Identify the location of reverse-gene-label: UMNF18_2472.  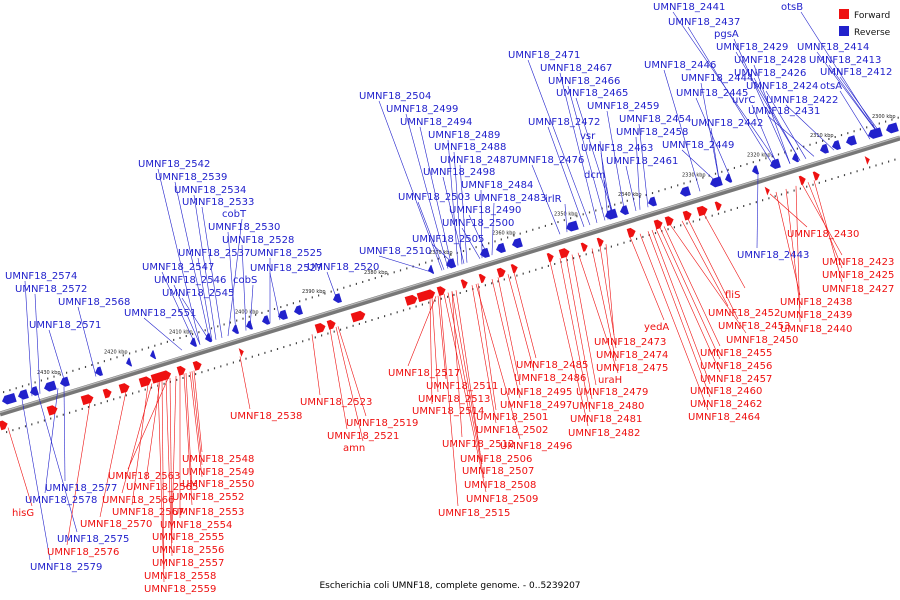
(564, 122).